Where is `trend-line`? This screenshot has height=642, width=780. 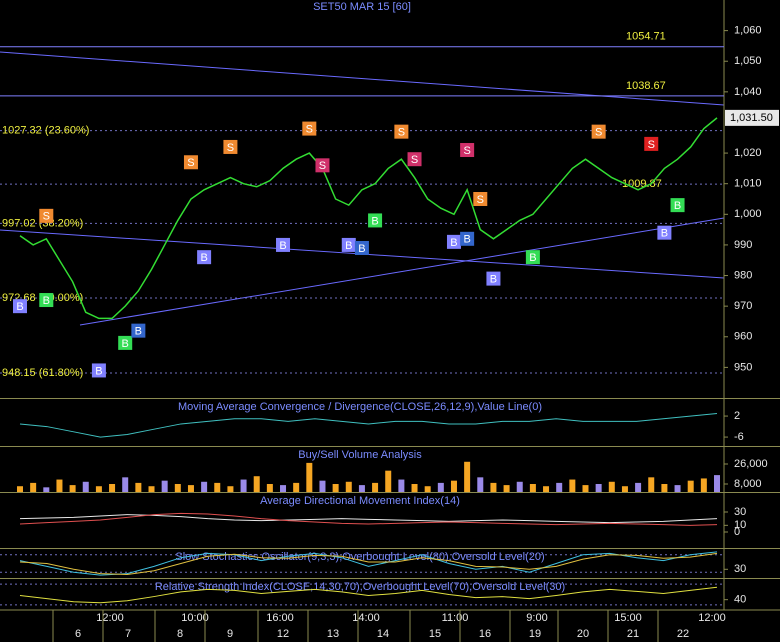
trend-line is located at coordinates (402, 271).